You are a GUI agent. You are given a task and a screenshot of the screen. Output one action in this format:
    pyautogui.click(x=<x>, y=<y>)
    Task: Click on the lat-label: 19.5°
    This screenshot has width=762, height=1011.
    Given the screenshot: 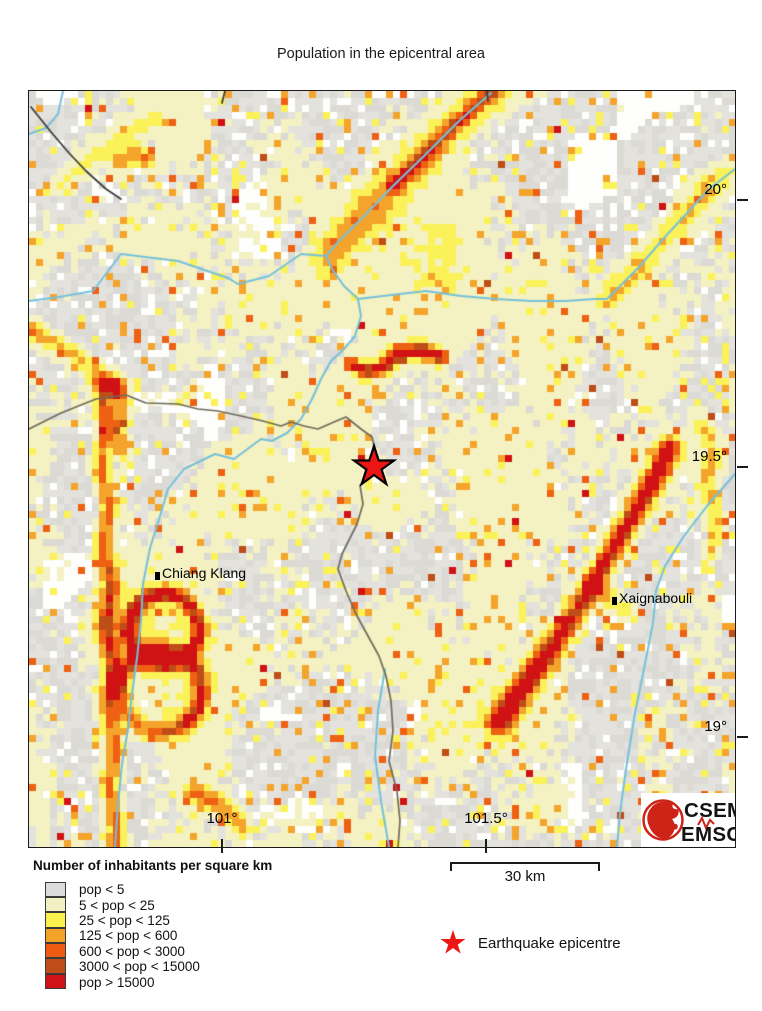 What is the action you would take?
    pyautogui.click(x=709, y=456)
    